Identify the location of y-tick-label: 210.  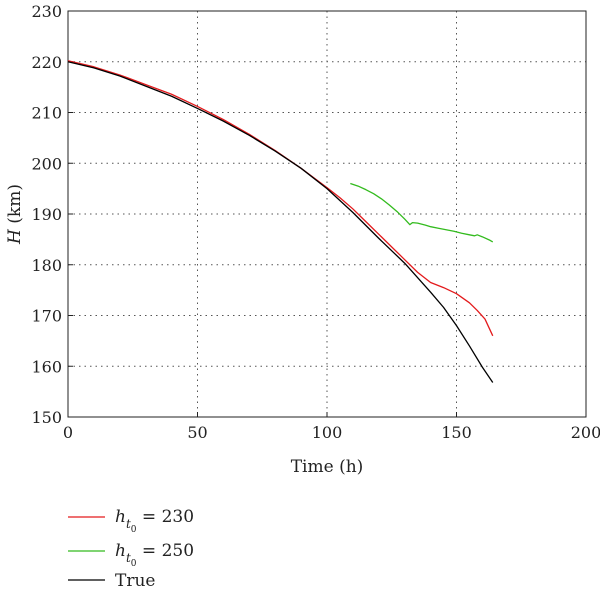
(46, 113).